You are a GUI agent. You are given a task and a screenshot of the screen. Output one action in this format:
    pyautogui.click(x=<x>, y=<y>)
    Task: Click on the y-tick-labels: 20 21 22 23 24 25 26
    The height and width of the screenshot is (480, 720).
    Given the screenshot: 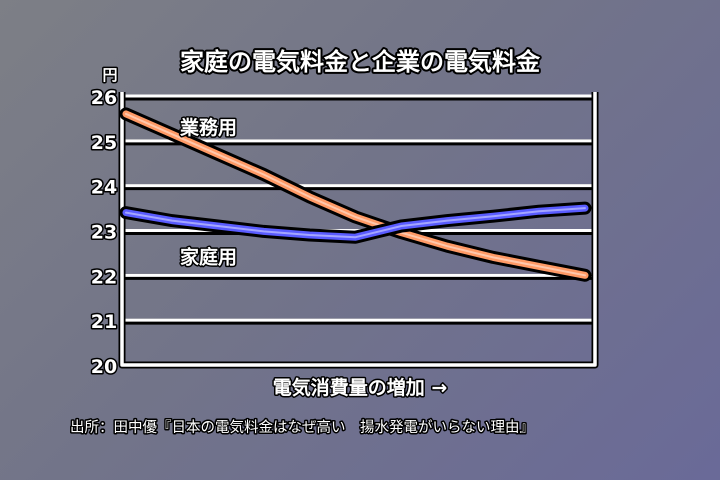 What is the action you would take?
    pyautogui.click(x=103, y=233)
    